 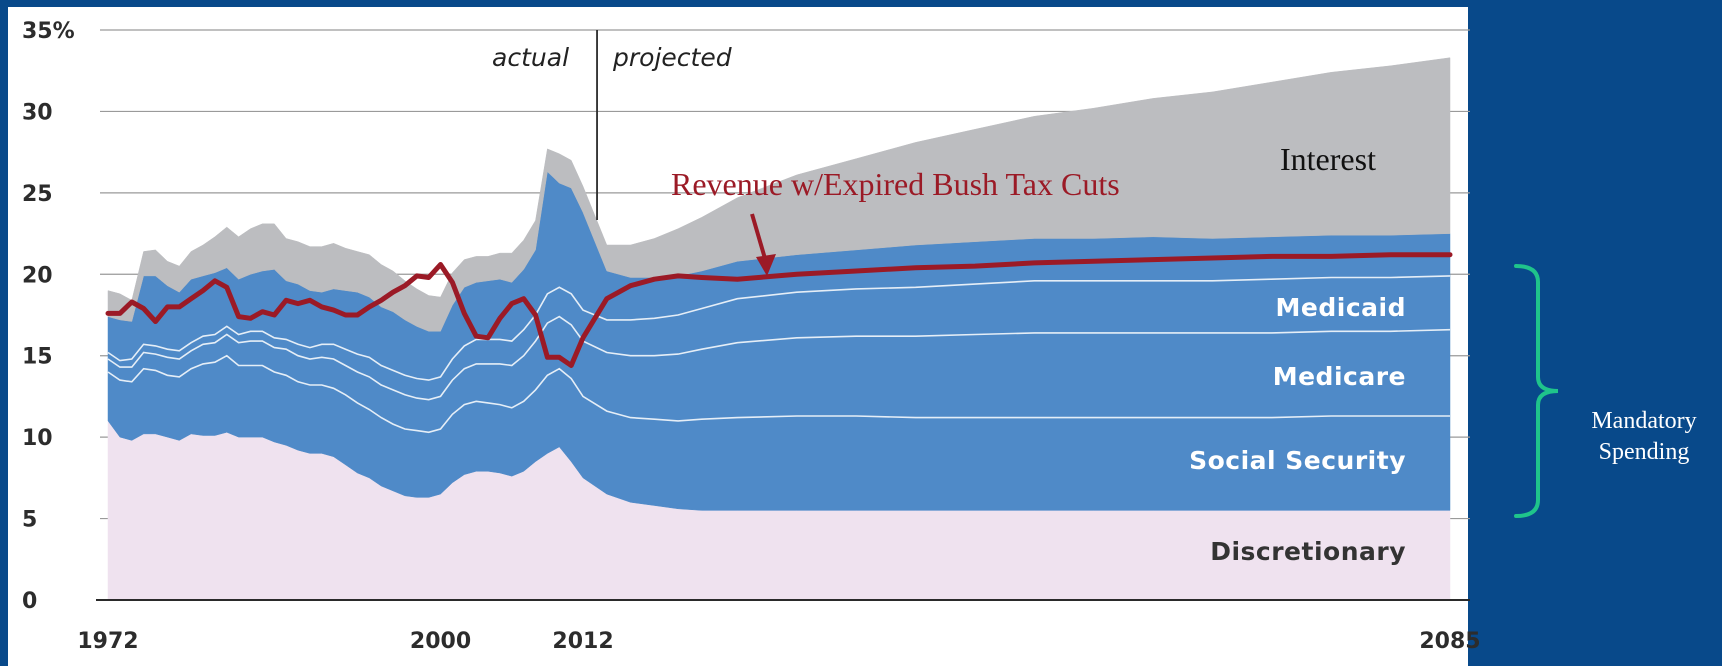 I want to click on x-tick-label: 2085, so click(x=1449, y=641).